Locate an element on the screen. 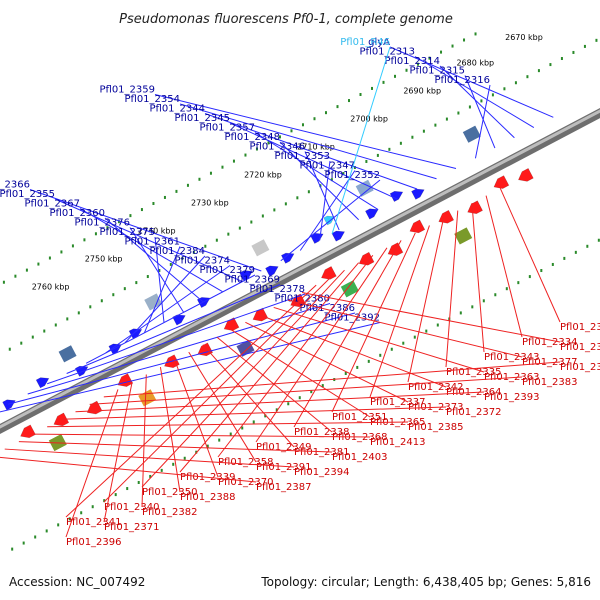 This screenshot has height=600, width=600. gene-label: Pfl01_2366 is located at coordinates (15, 185).